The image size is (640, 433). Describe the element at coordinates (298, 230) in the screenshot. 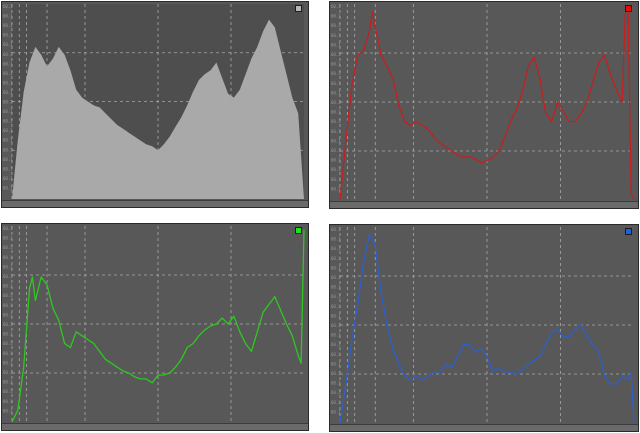

I see `channel-toggle-green-button` at that location.